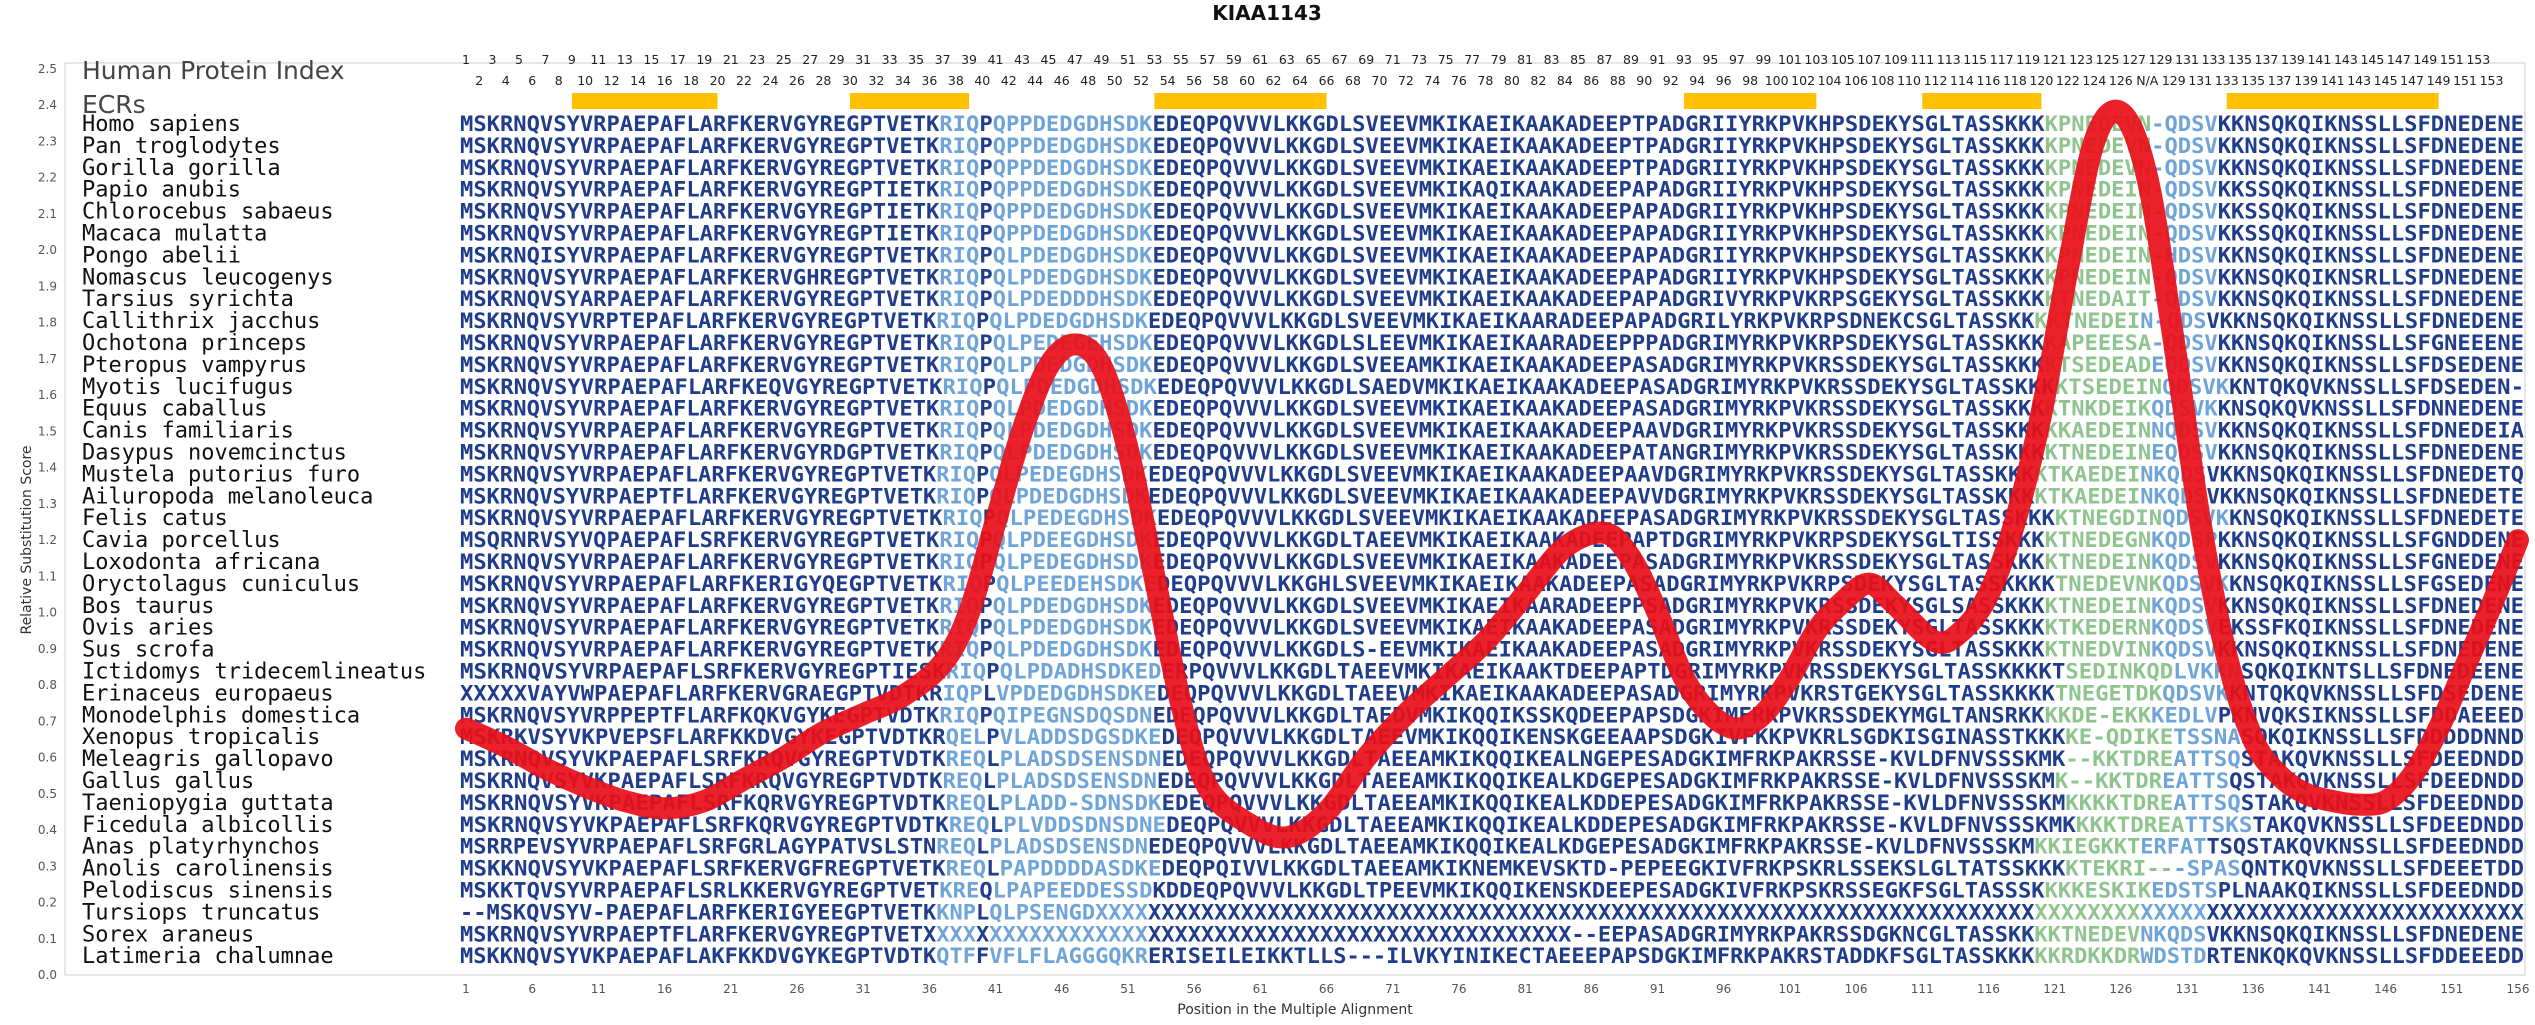  What do you see at coordinates (1618, 80) in the screenshot?
I see `position-label-bottom: 88` at bounding box center [1618, 80].